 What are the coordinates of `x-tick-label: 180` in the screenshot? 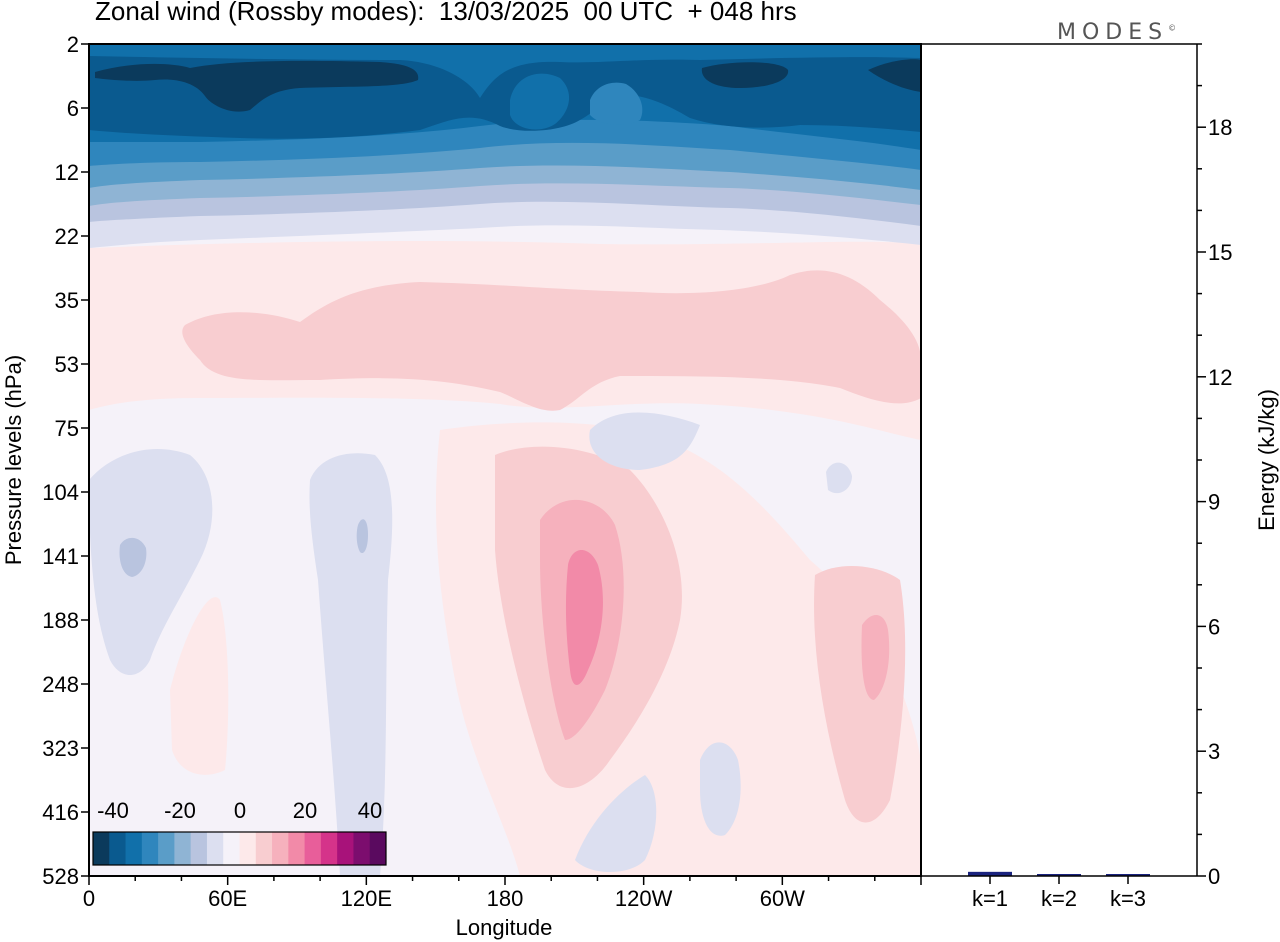 It's located at (505, 898).